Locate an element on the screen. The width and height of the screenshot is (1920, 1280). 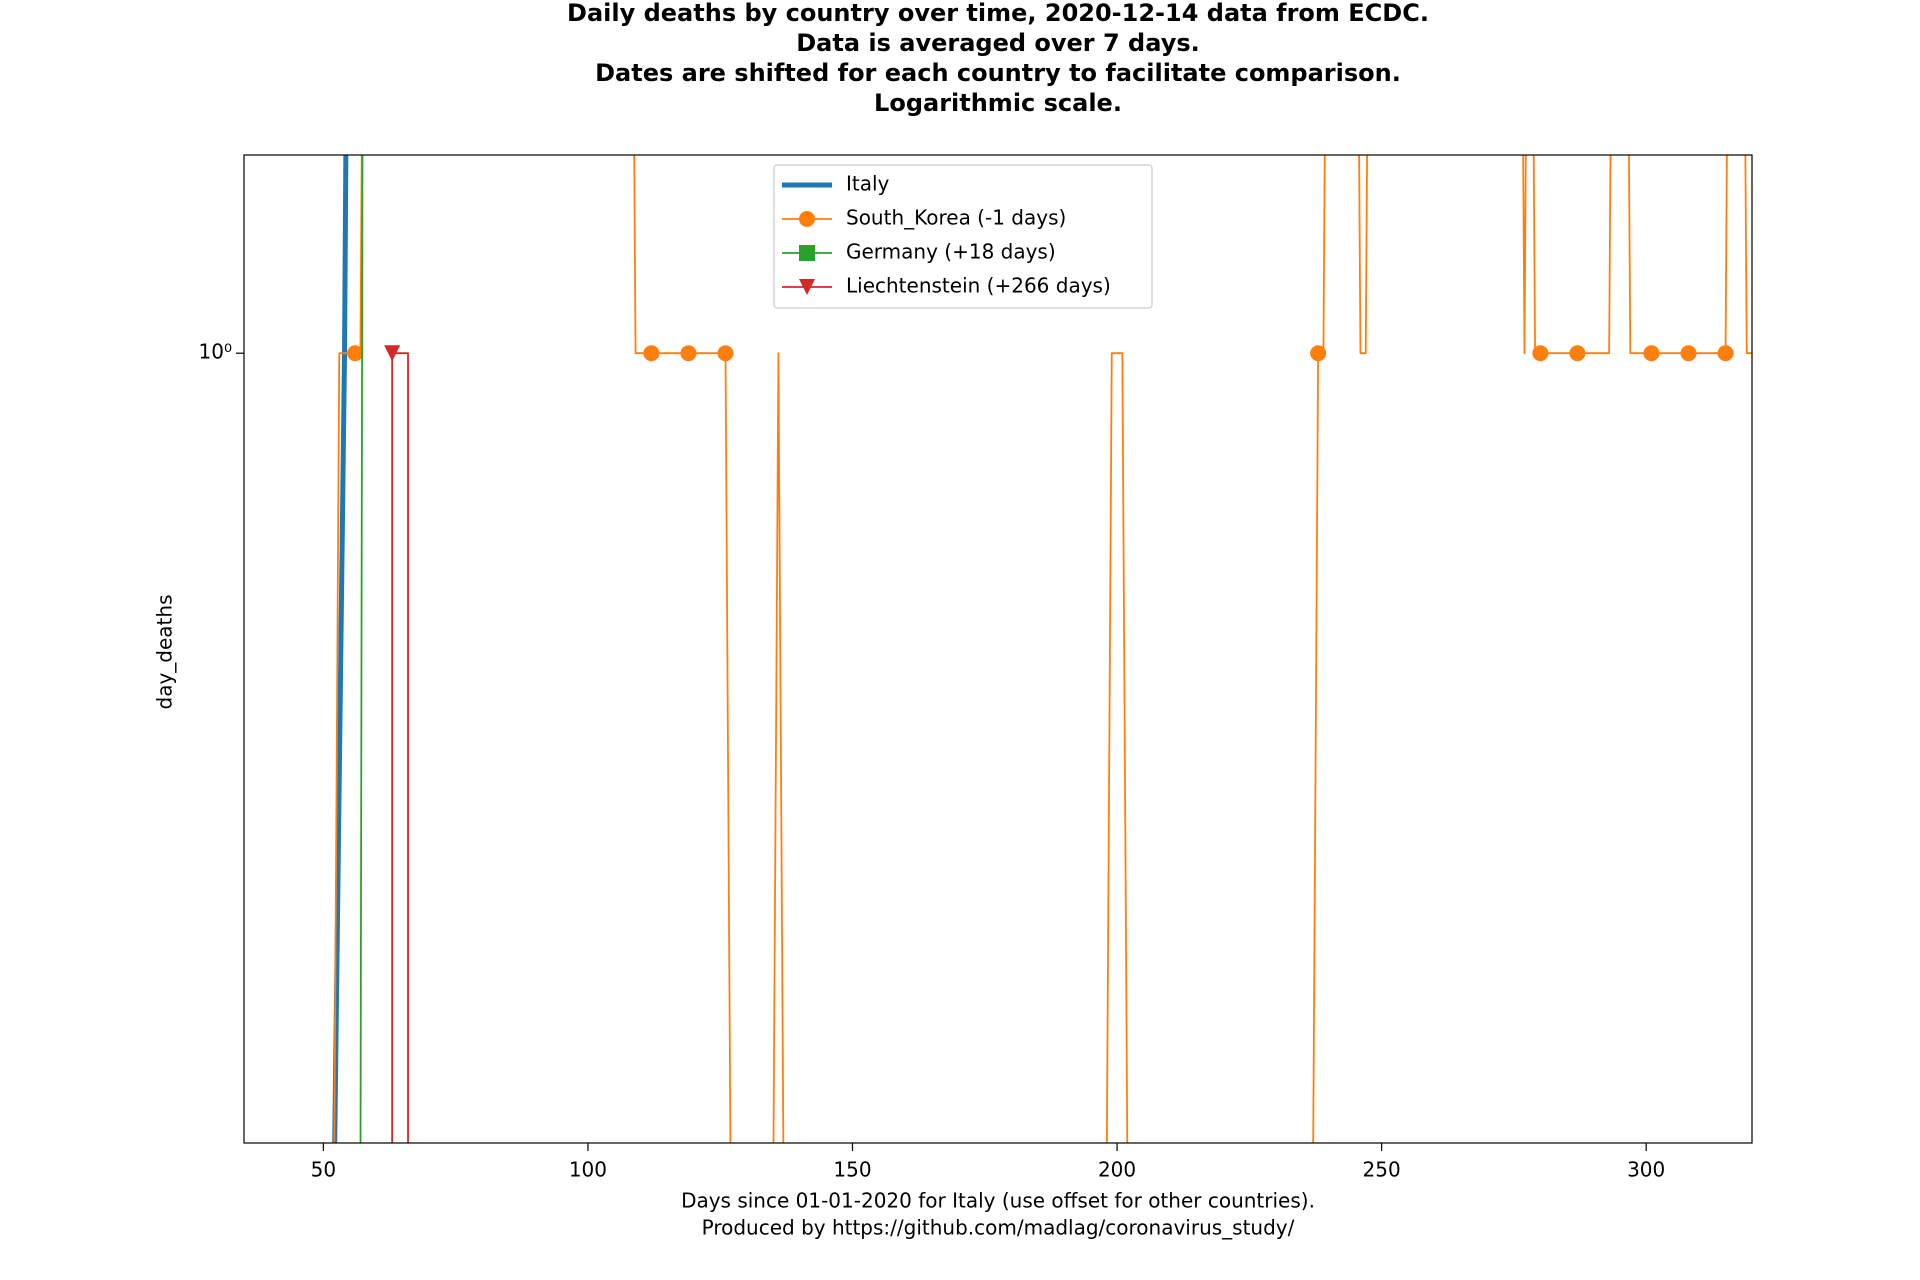
legend-label: Italy is located at coordinates (868, 184).